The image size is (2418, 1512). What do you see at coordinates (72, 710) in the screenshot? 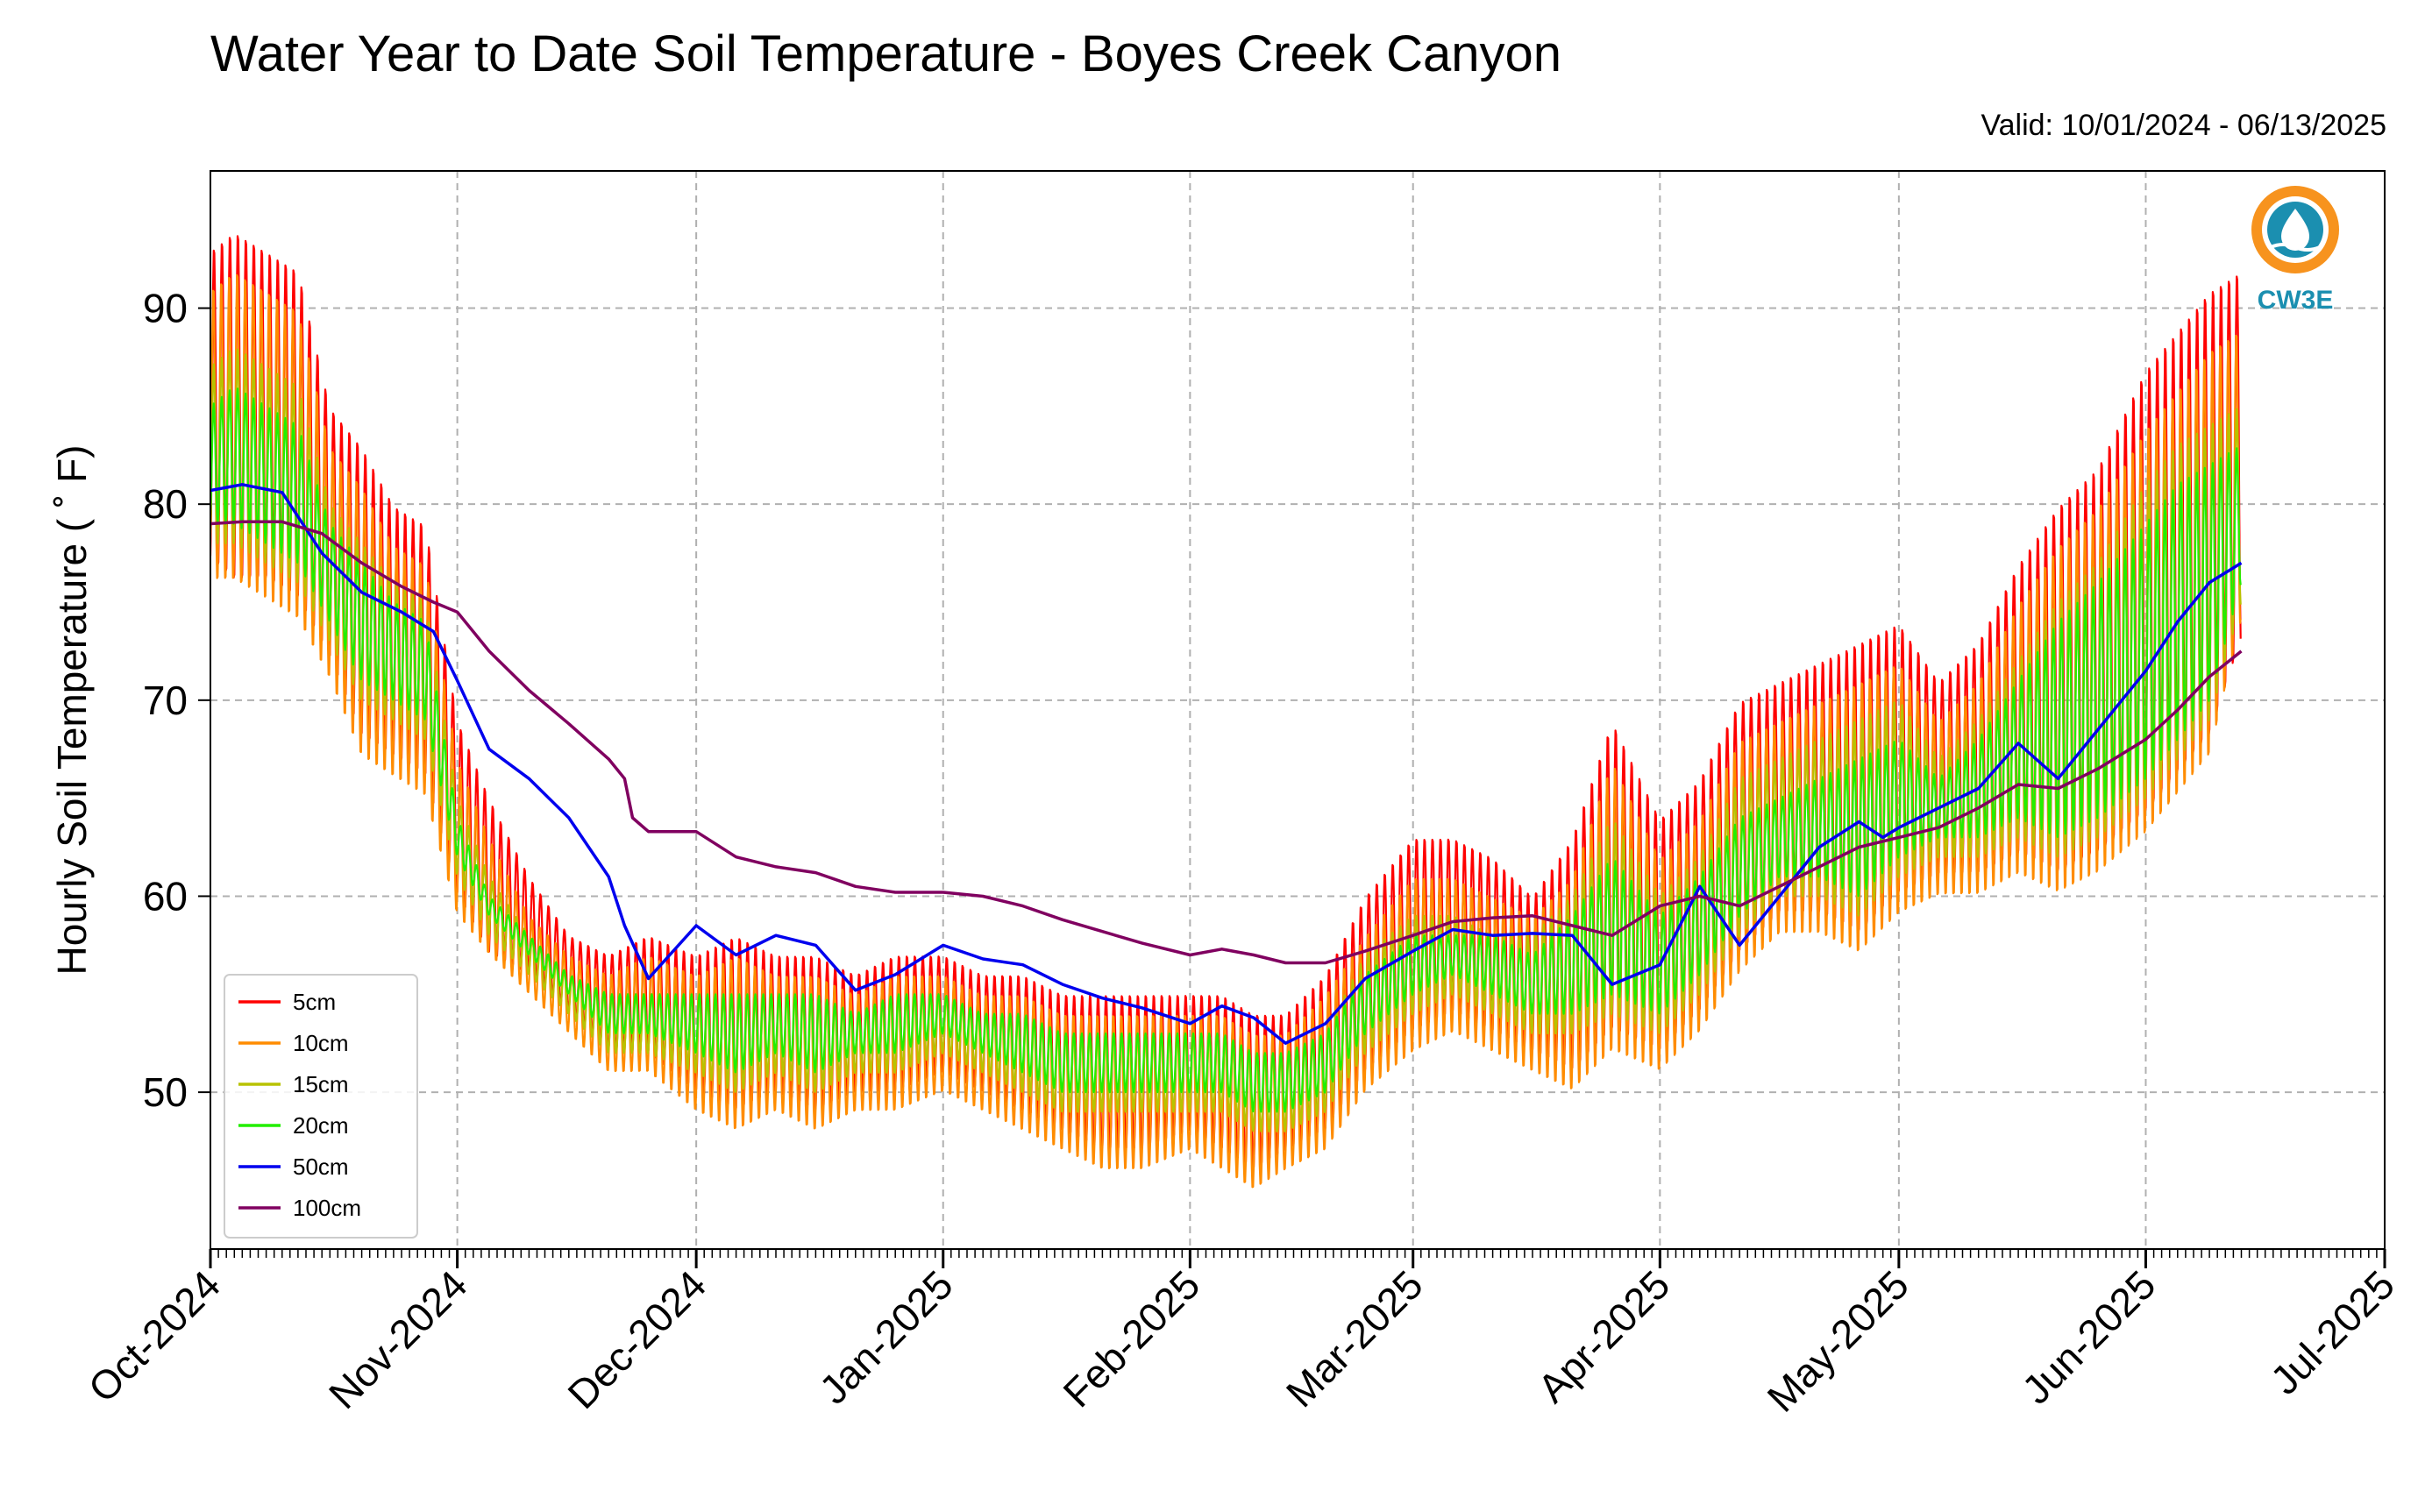
I see `y-axis-title: Hourly Soil Temperature ( ˚ F)` at bounding box center [72, 710].